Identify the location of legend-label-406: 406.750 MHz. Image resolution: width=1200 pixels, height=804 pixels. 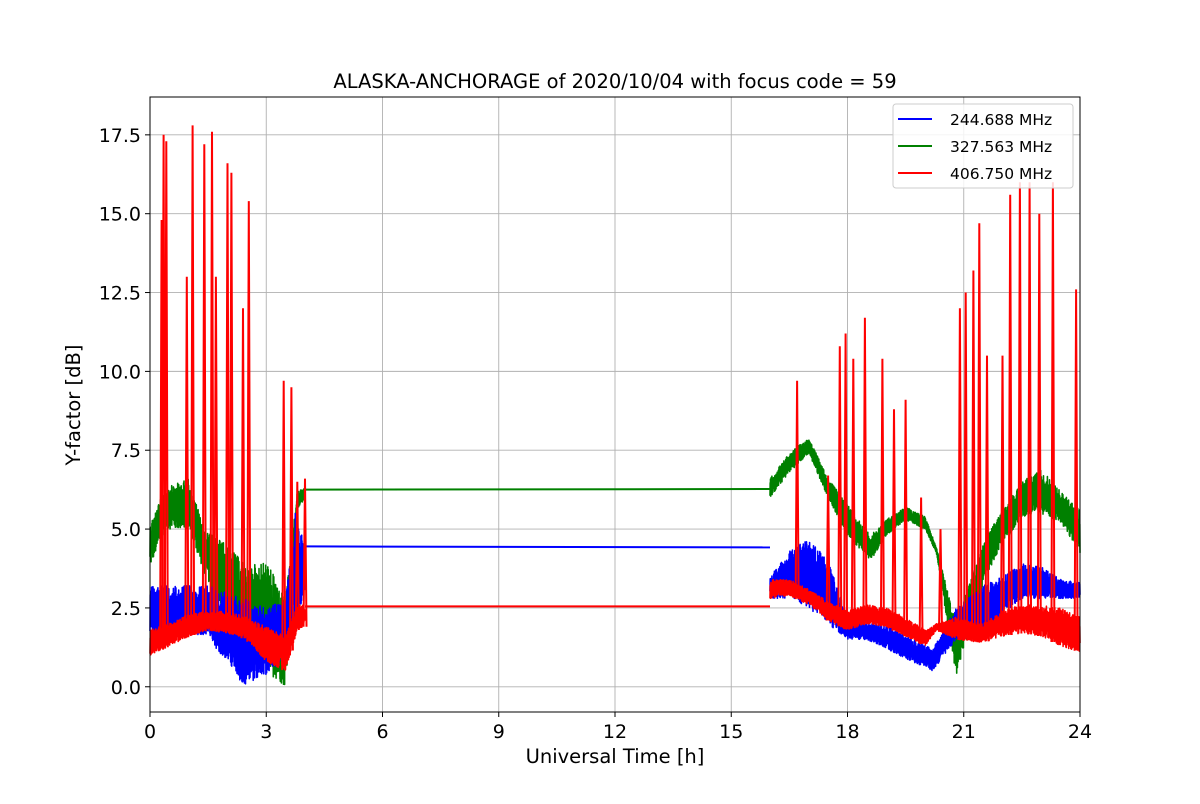
(1001, 174).